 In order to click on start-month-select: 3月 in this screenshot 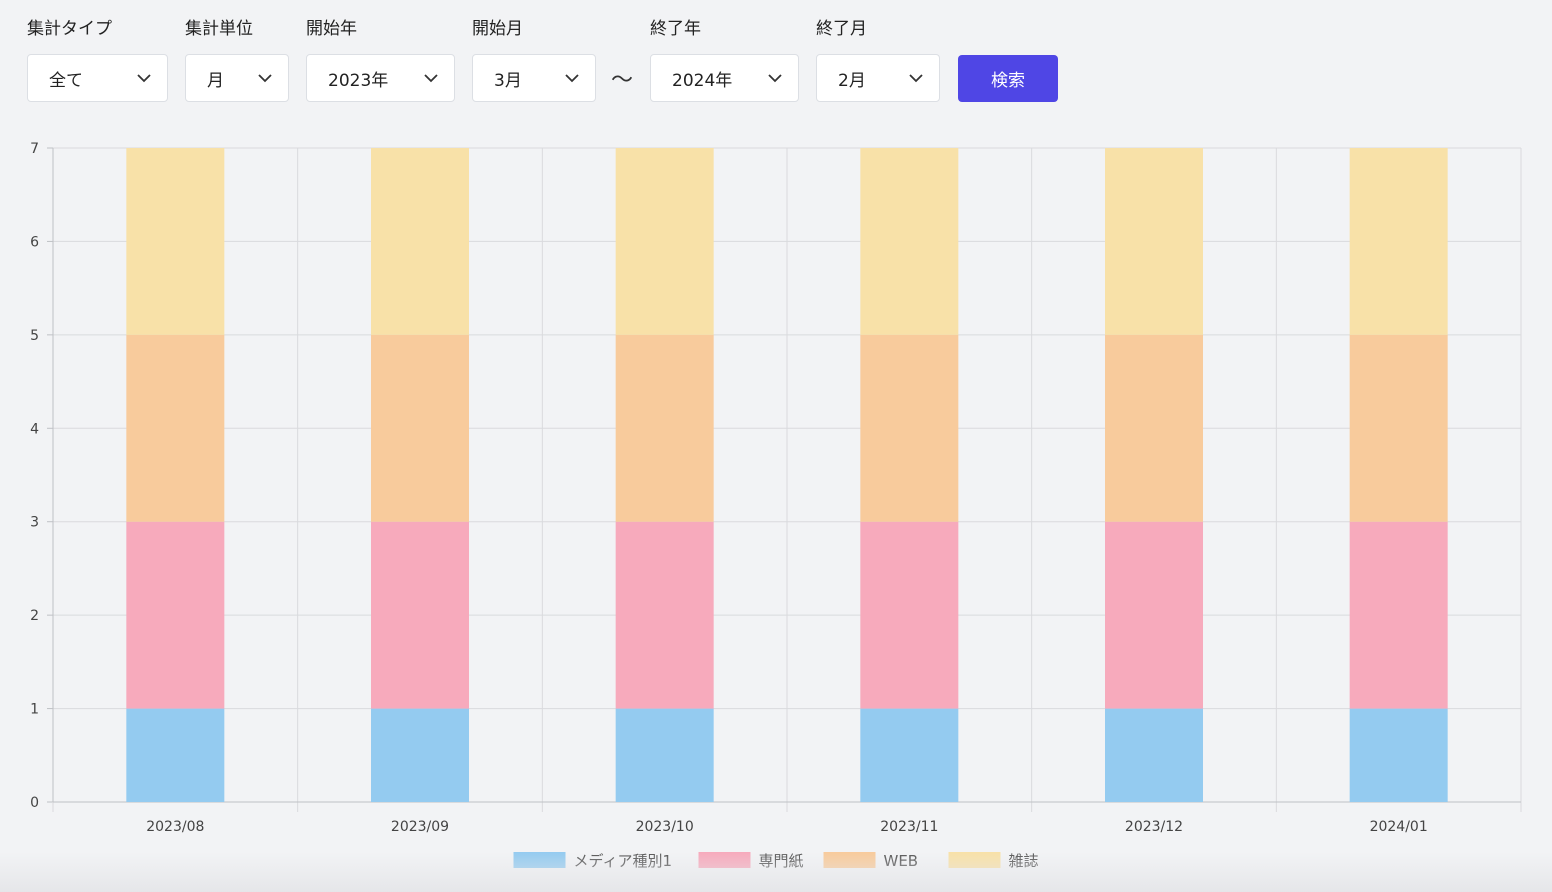, I will do `click(534, 78)`.